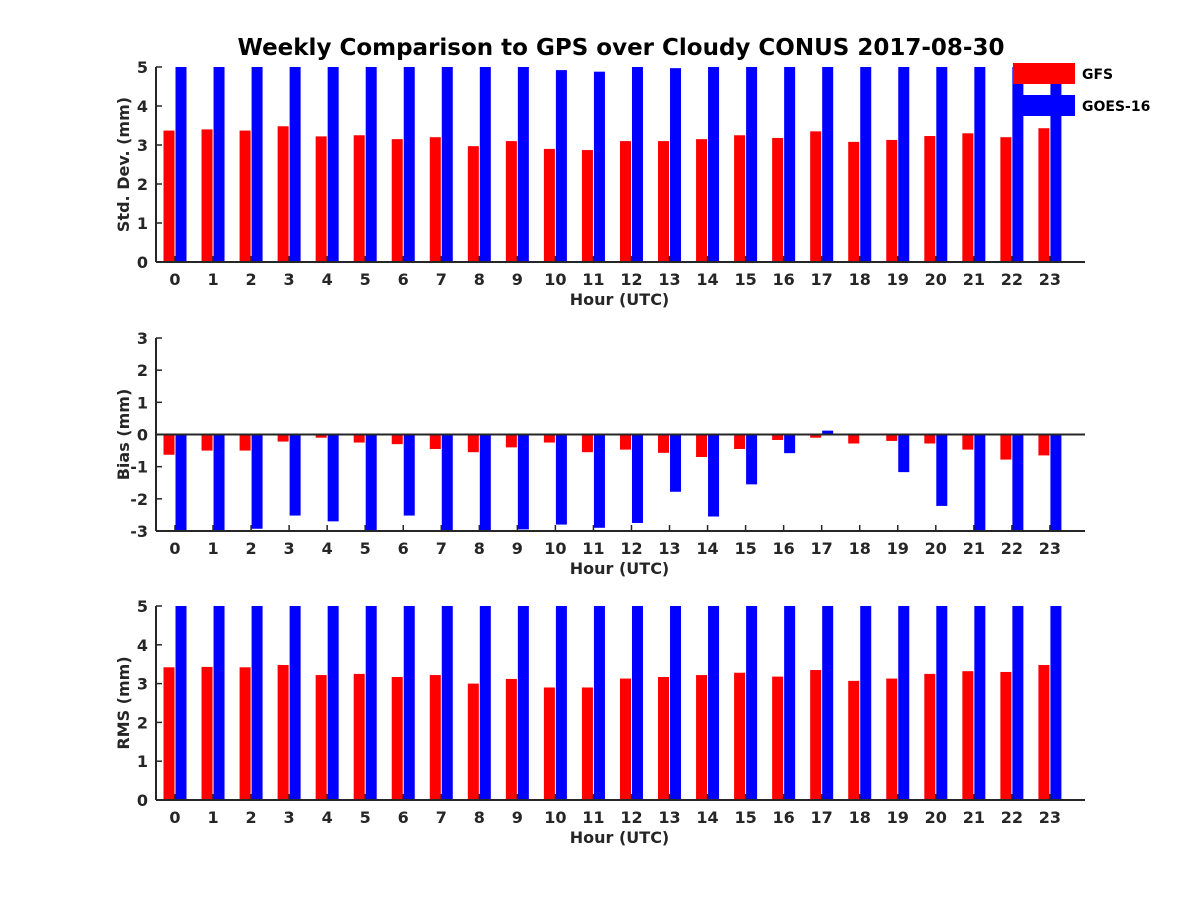  What do you see at coordinates (784, 817) in the screenshot?
I see `x-tick-label: 16` at bounding box center [784, 817].